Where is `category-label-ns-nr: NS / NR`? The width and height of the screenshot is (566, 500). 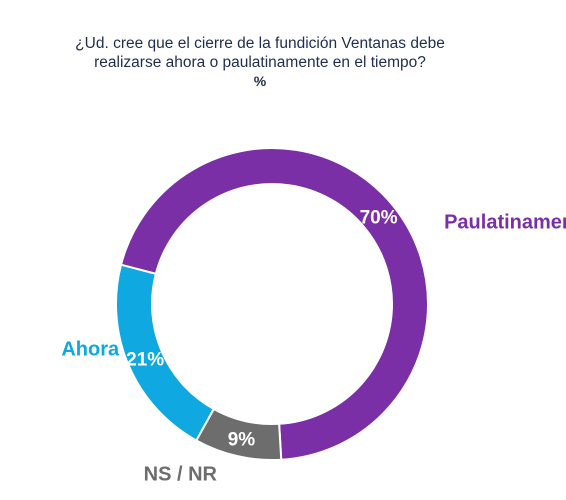 category-label-ns-nr: NS / NR is located at coordinates (181, 475).